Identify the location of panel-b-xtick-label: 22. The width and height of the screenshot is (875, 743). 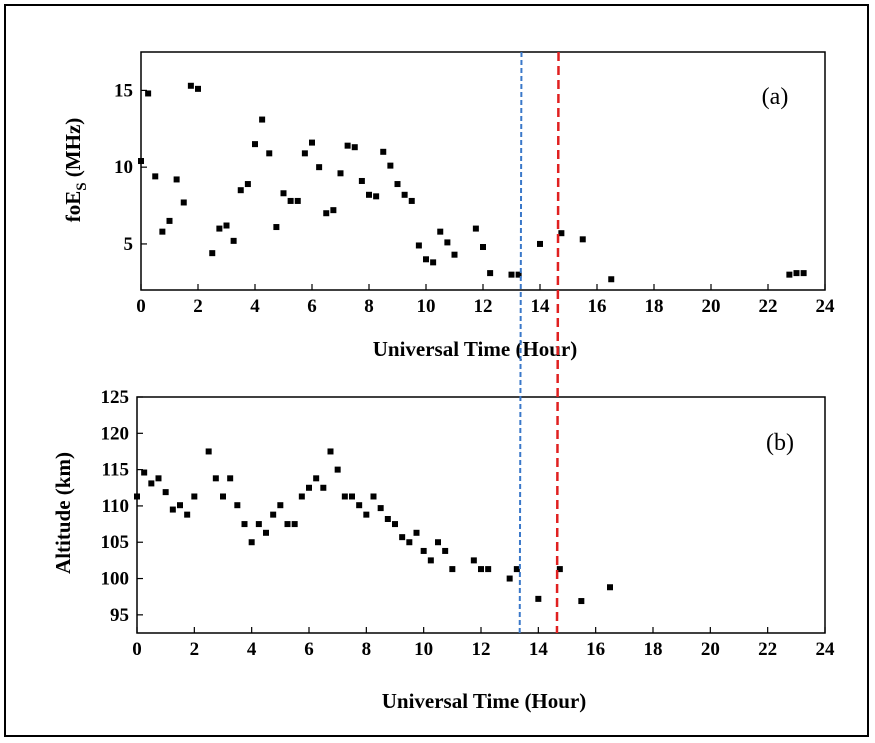
(767, 649).